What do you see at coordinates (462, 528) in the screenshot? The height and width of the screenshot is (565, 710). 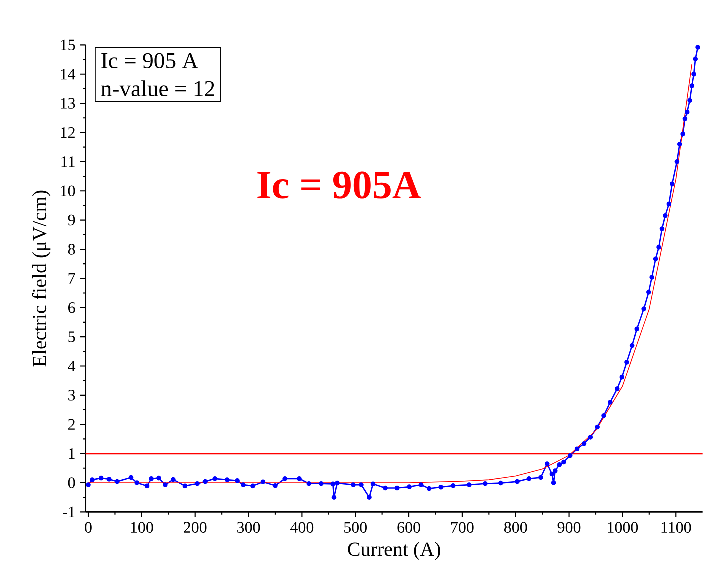 I see `x-tick-label: 700` at bounding box center [462, 528].